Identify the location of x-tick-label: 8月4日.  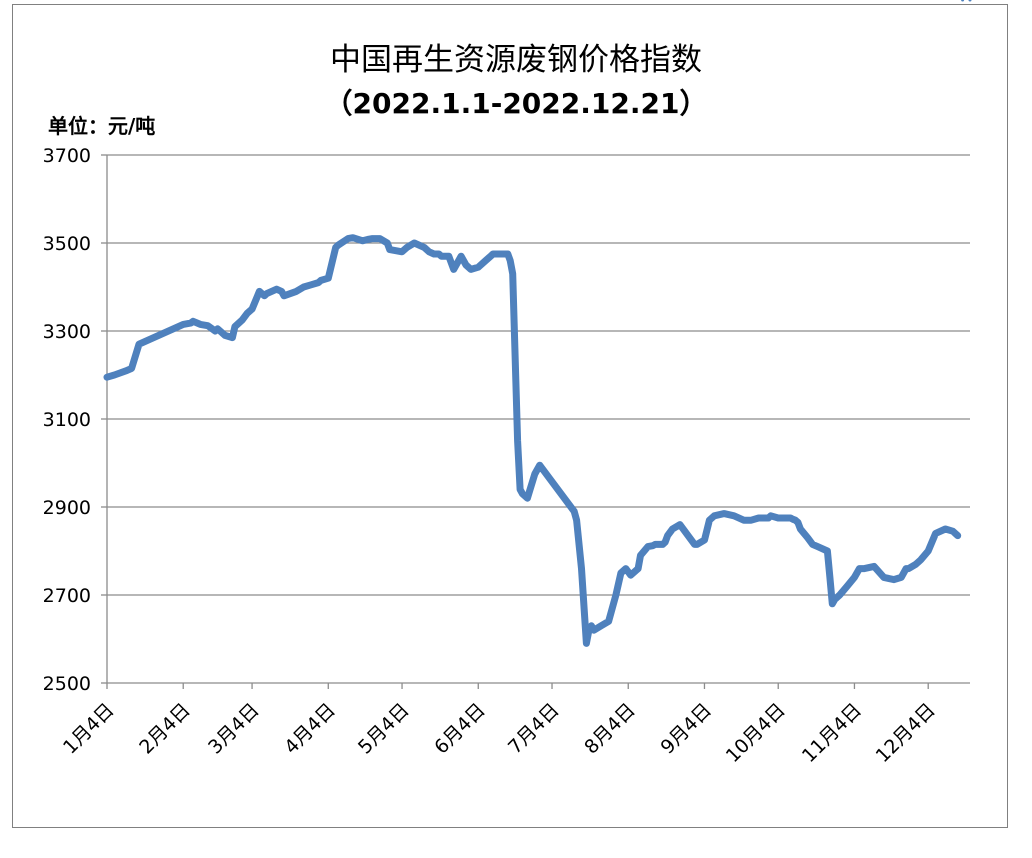
(610, 729).